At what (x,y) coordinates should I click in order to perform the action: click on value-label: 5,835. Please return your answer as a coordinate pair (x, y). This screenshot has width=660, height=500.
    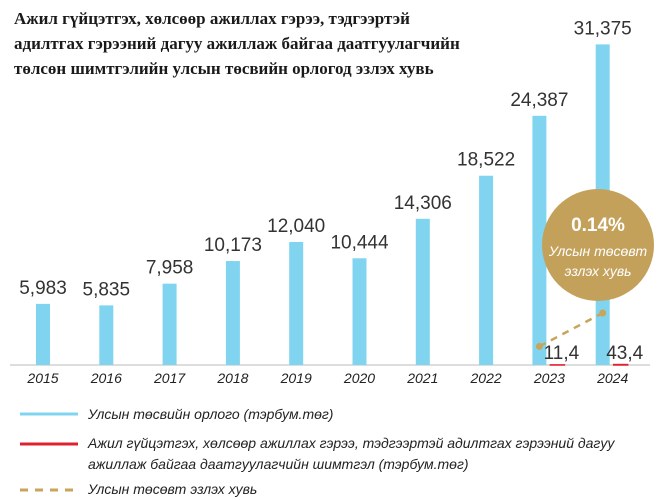
    Looking at the image, I should click on (107, 289).